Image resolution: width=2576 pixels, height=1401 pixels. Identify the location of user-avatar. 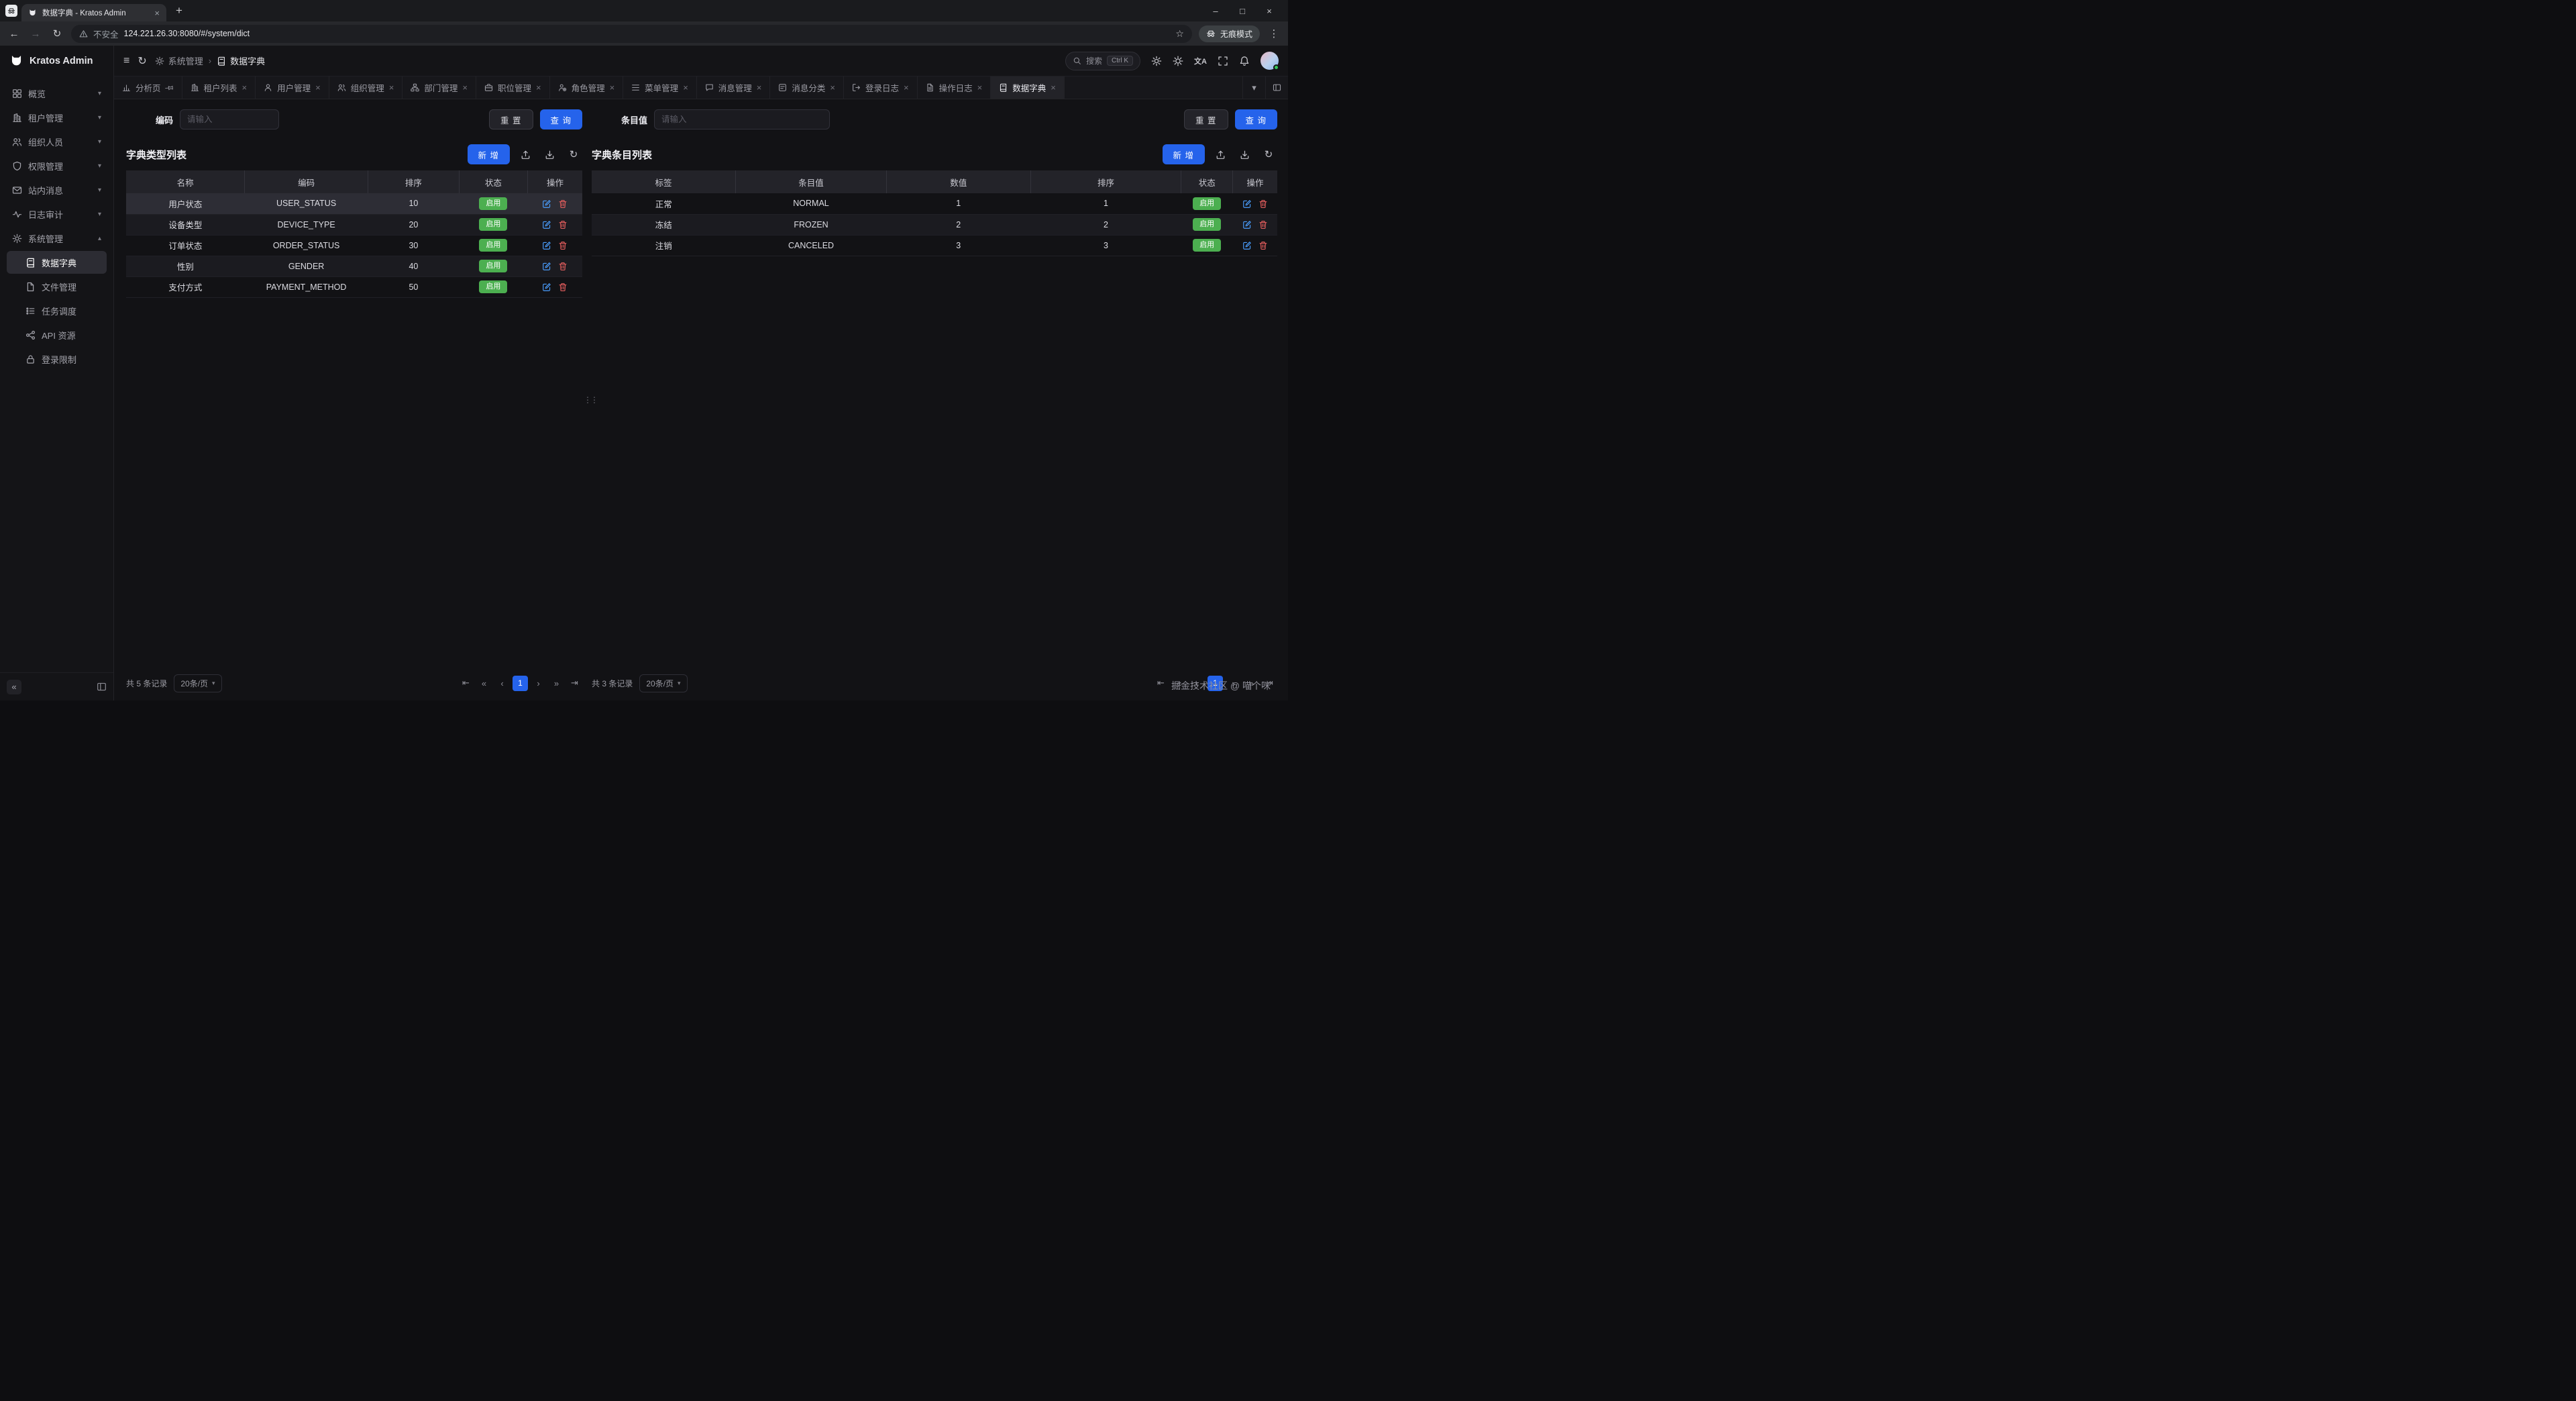
(1269, 61).